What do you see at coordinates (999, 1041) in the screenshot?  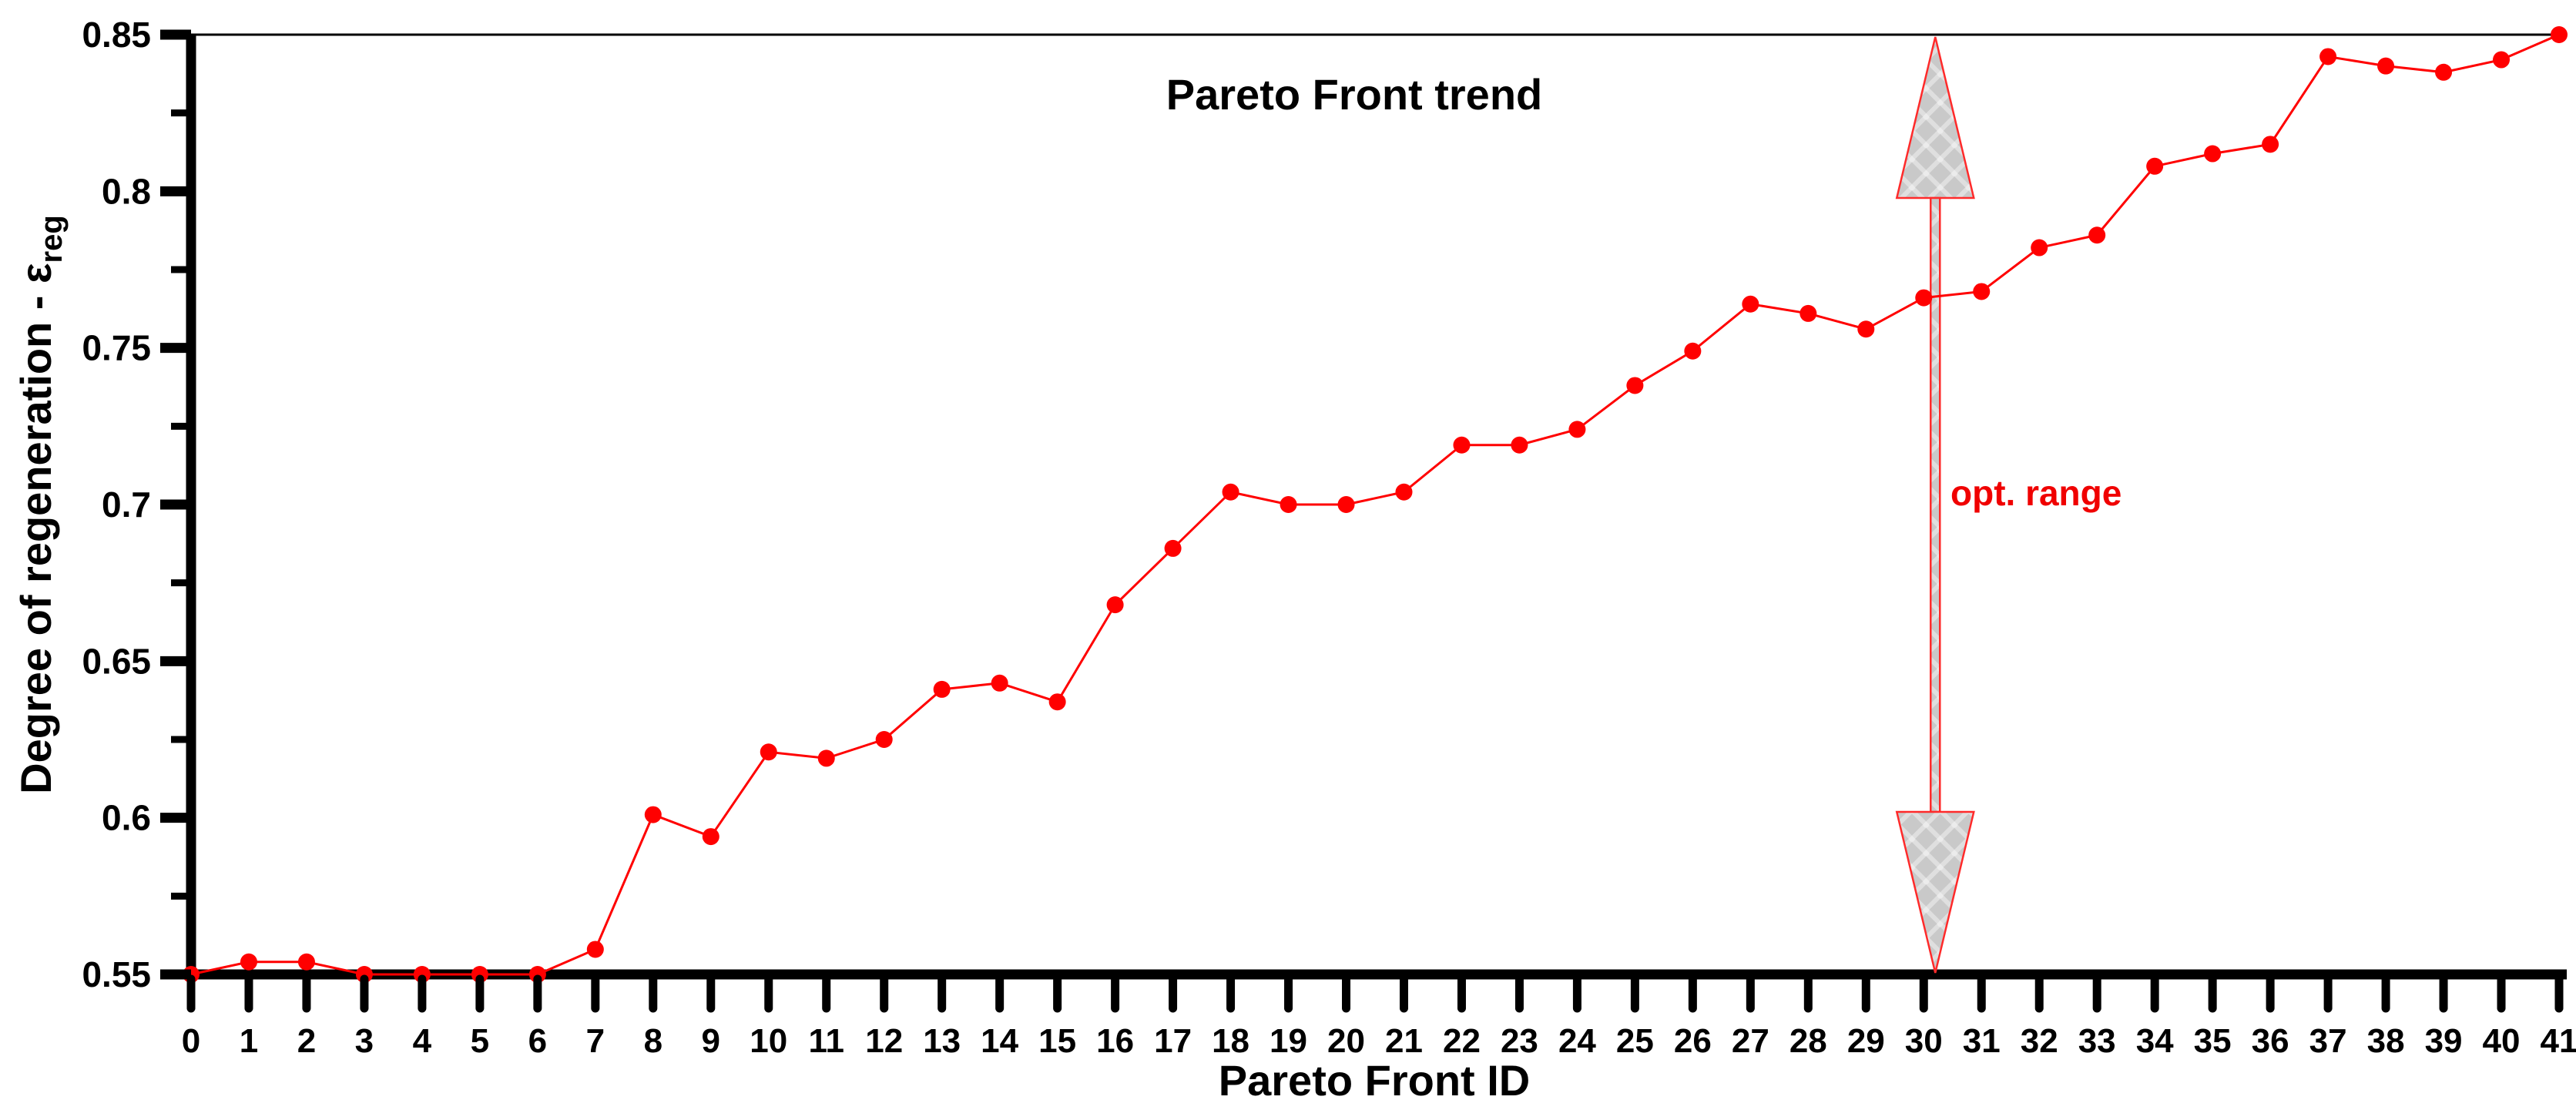 I see `x-tick-label: 14` at bounding box center [999, 1041].